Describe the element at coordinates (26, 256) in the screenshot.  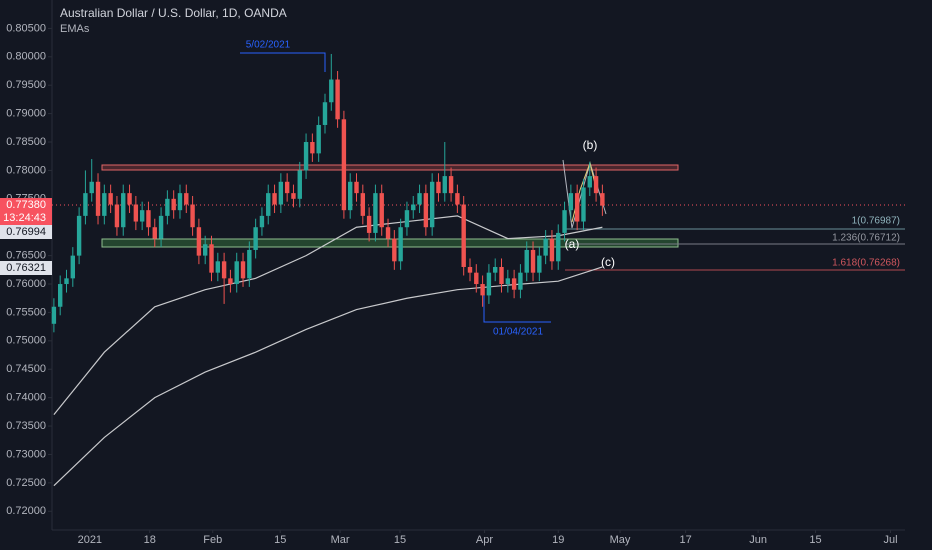
I see `y-tick-label: 0.76500` at that location.